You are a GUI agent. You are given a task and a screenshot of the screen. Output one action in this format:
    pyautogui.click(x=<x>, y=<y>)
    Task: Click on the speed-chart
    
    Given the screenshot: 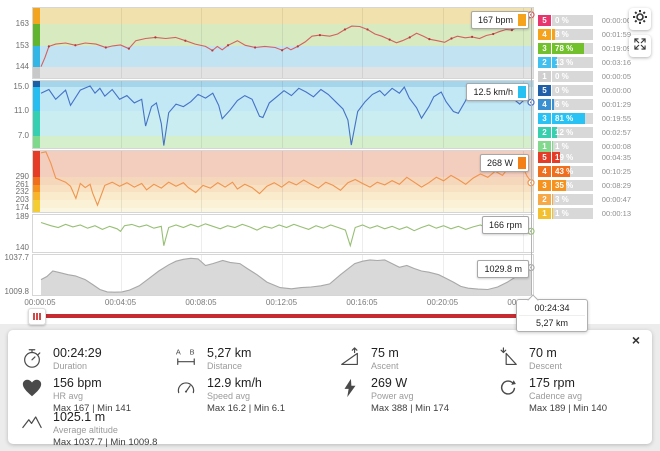 What is the action you would take?
    pyautogui.click(x=283, y=114)
    